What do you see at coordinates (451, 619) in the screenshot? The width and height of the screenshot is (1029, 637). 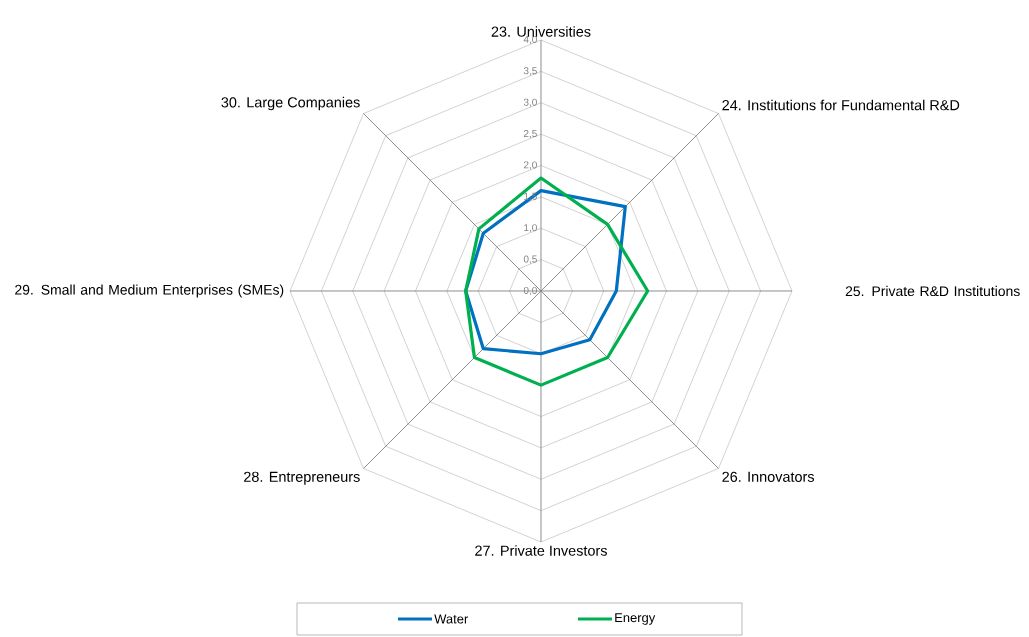 I see `legend-label: Water` at bounding box center [451, 619].